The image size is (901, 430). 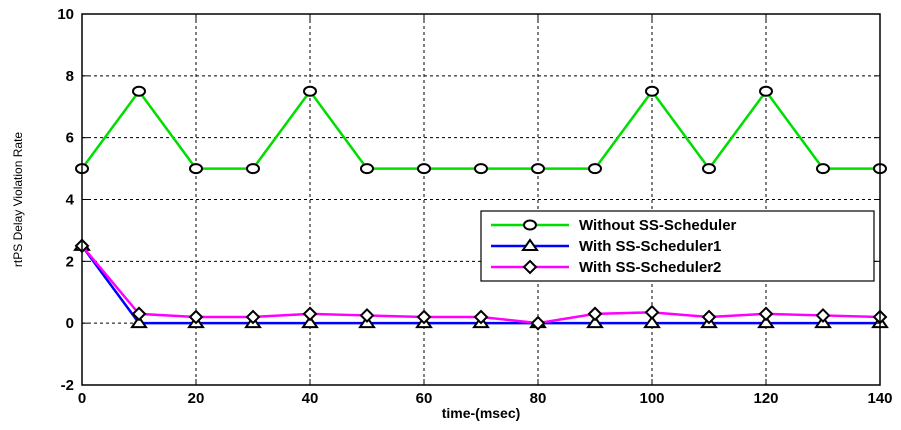 What do you see at coordinates (538, 398) in the screenshot?
I see `x-tick-label: 80` at bounding box center [538, 398].